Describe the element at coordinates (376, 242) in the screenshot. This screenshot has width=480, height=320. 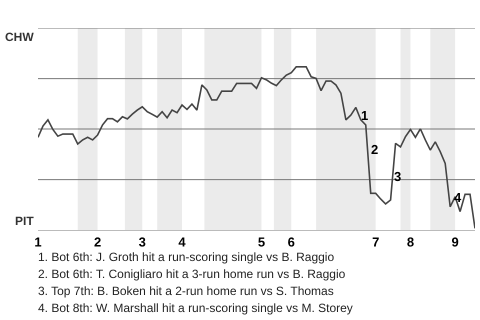
I see `x-tick-label: 7` at that location.